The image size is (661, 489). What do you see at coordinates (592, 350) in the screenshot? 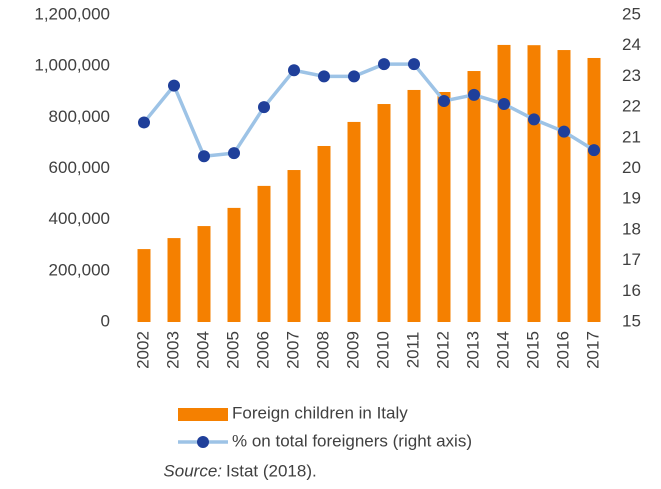
I see `x-tick-label: 2017` at bounding box center [592, 350].